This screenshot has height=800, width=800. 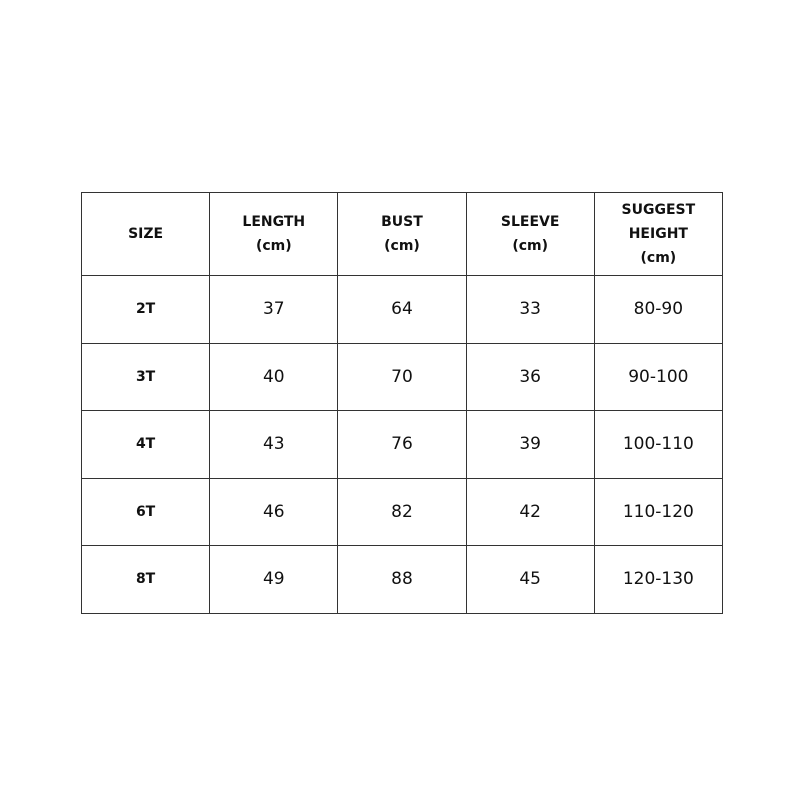 I want to click on cell-length: 40, so click(x=274, y=376).